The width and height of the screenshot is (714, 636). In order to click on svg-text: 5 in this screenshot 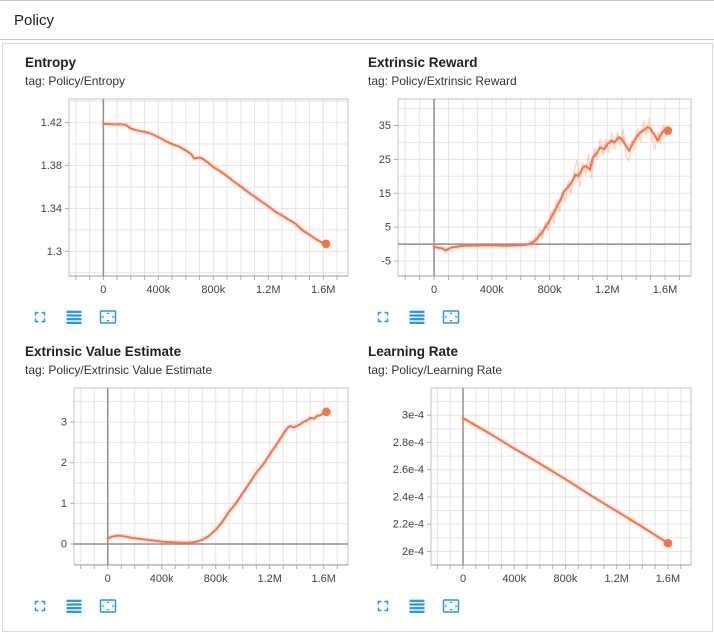, I will do `click(388, 228)`.